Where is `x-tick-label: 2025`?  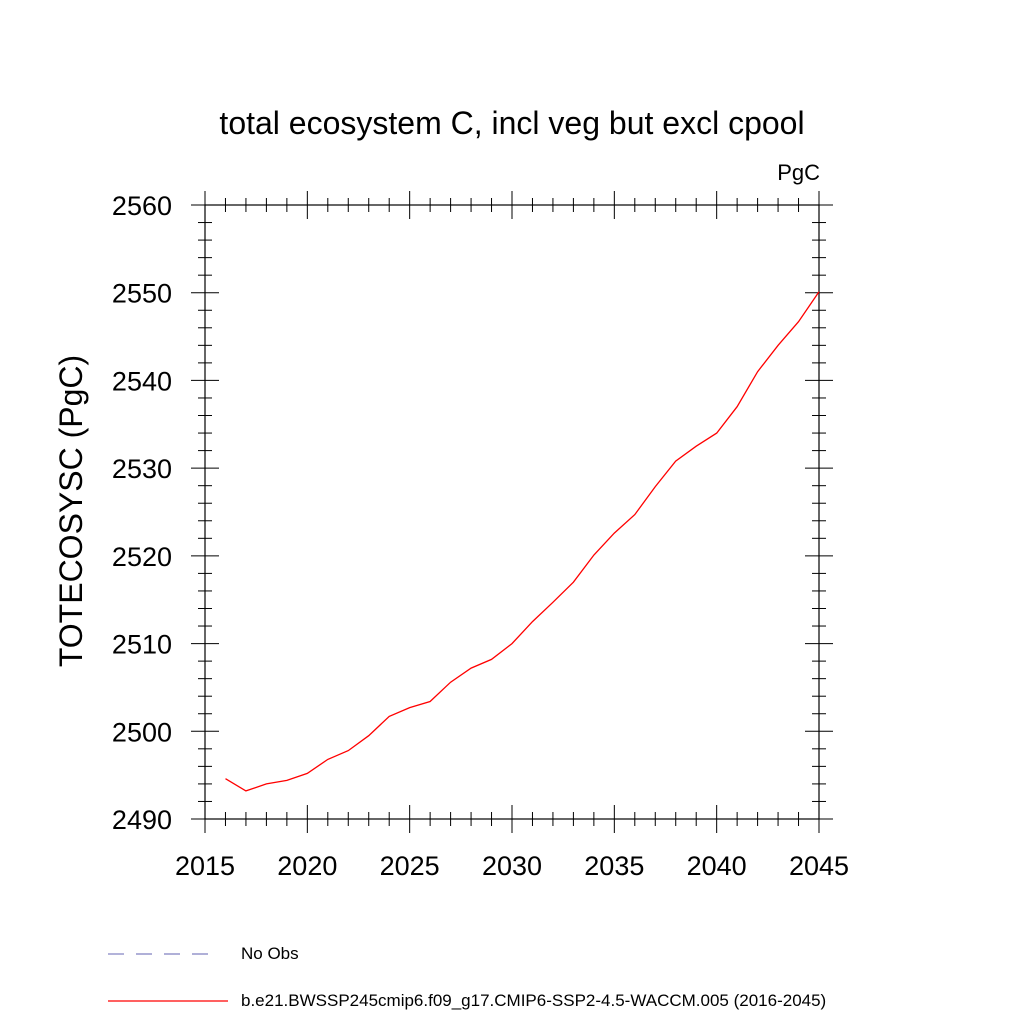 x-tick-label: 2025 is located at coordinates (410, 866).